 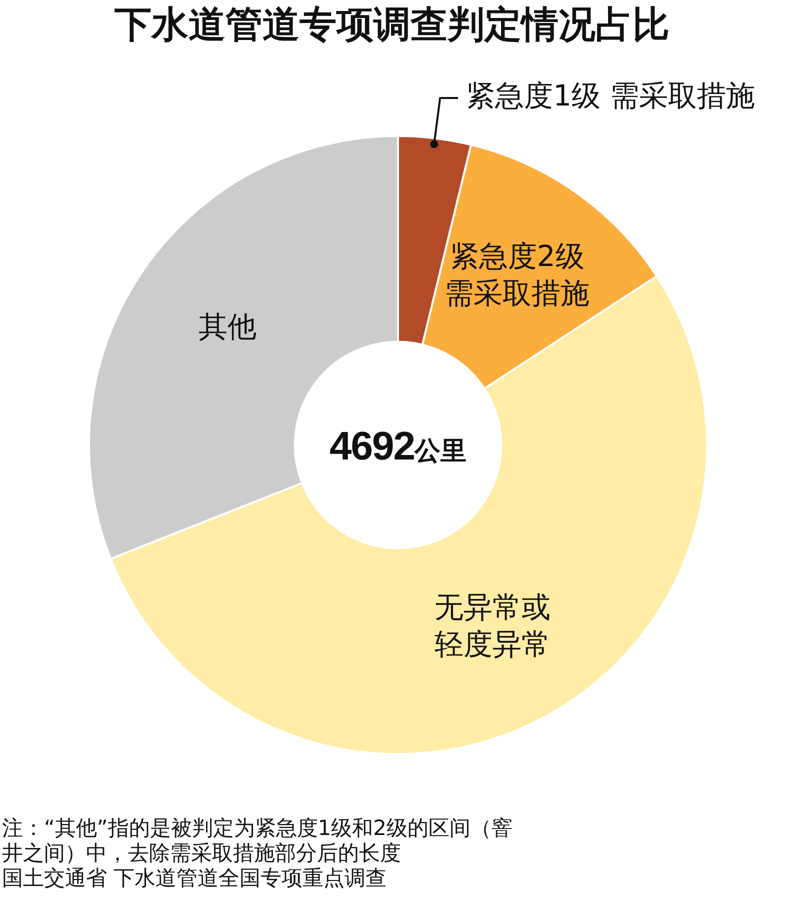 I want to click on slice-label: 无异常或轻度异常, so click(x=492, y=626).